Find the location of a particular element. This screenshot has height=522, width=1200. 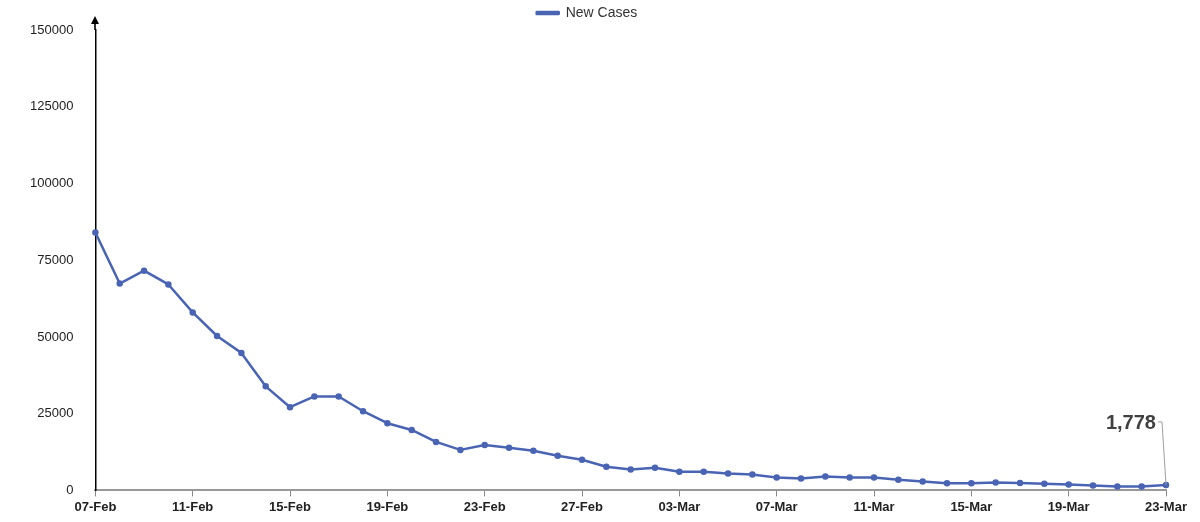

y-tick-label: 150000 is located at coordinates (51, 29).